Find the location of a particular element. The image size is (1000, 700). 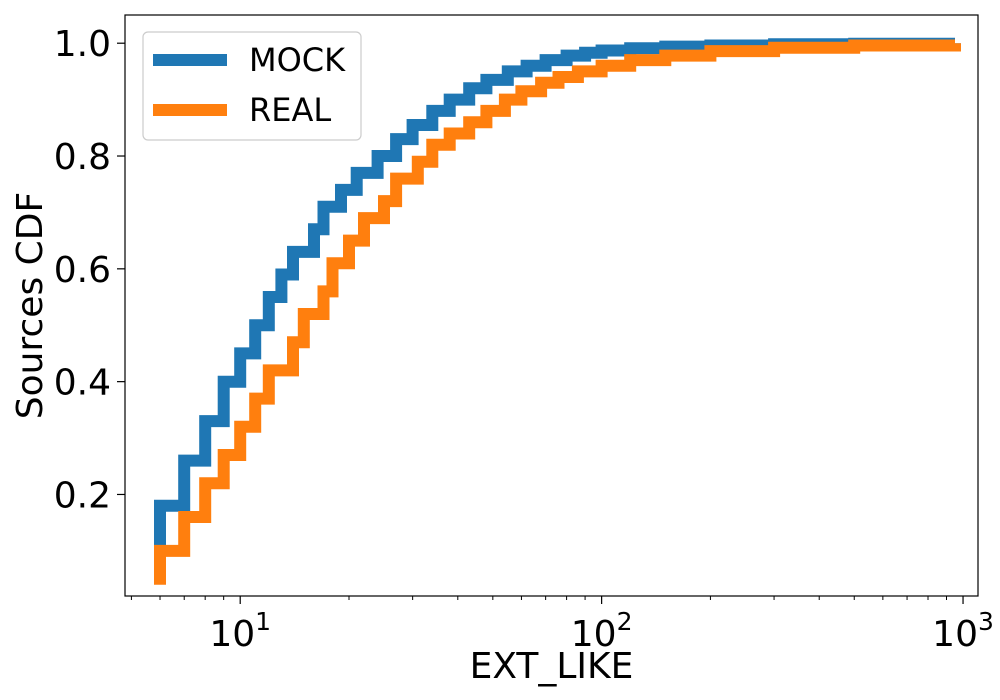

x-tick-label: 10² is located at coordinates (602, 631).